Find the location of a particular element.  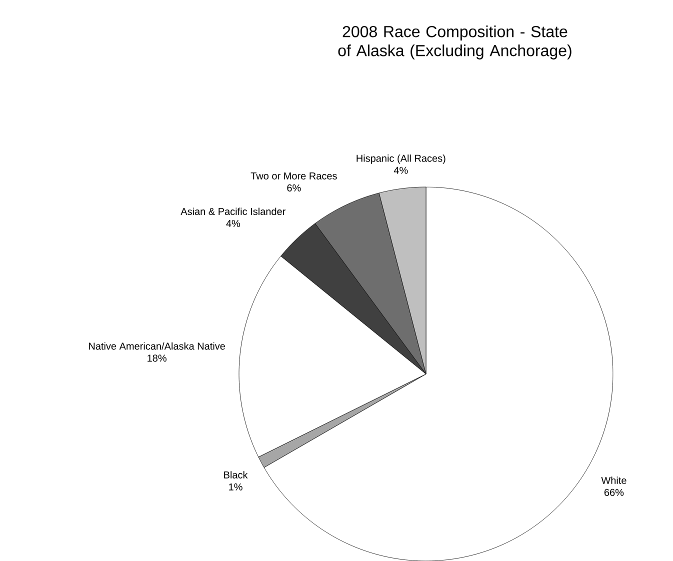

slice-label: Asian & Pacific Islander is located at coordinates (233, 211).